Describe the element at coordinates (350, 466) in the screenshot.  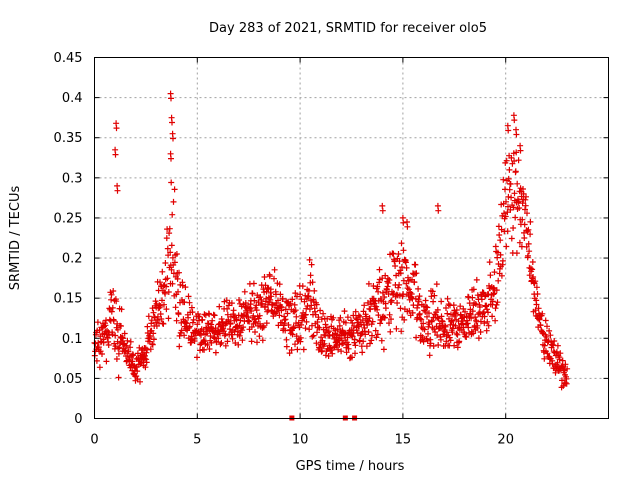
I see `x-axis-label: GPS time / hours` at that location.